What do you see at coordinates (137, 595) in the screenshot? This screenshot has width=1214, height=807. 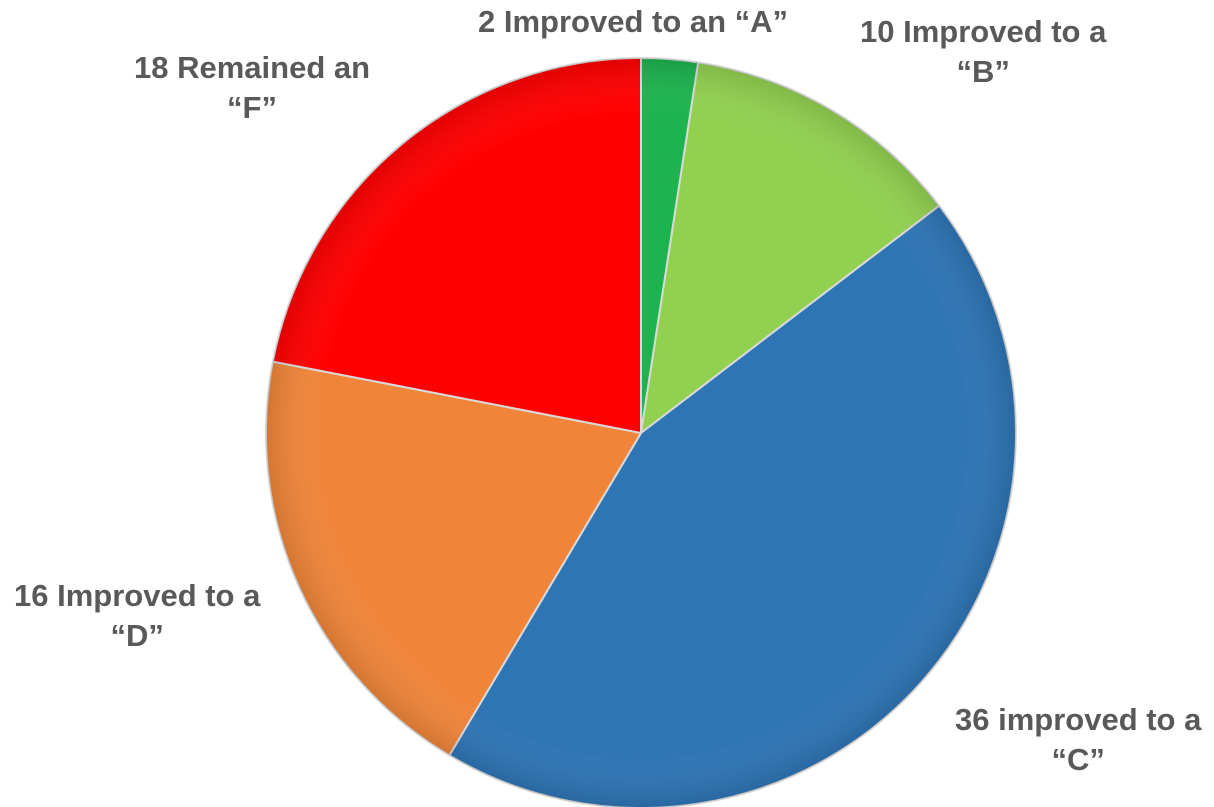 I see `slice-label-d-line1: 16 Improved to a` at bounding box center [137, 595].